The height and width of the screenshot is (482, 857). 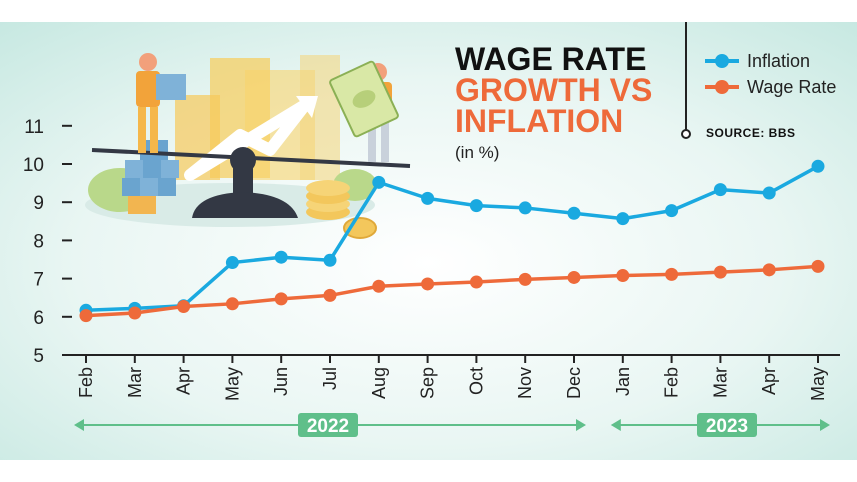 I want to click on chart-subtitle: (in %), so click(x=477, y=152).